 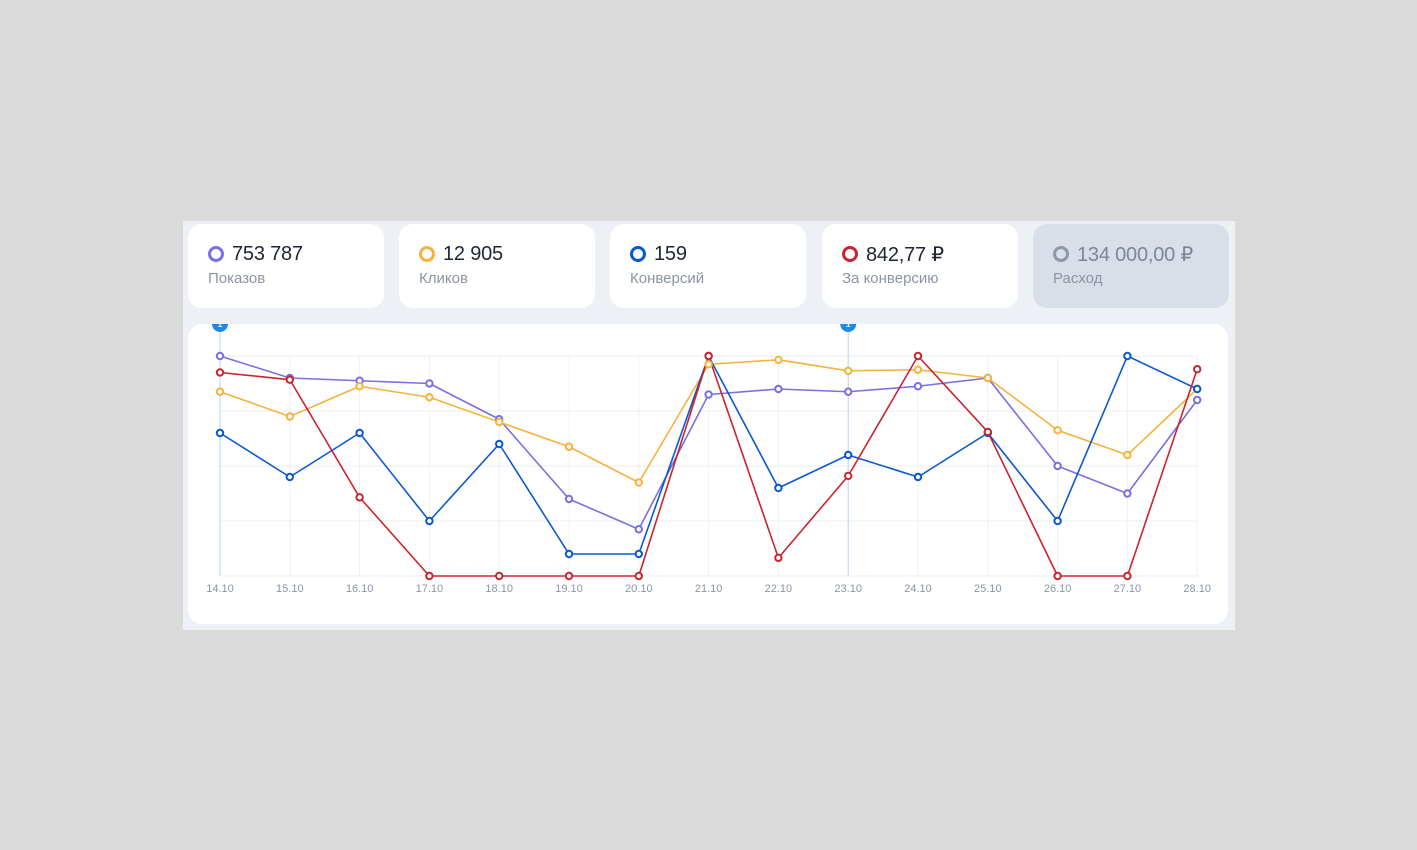 What do you see at coordinates (638, 254) in the screenshot?
I see `metric-conversions-ring-icon` at bounding box center [638, 254].